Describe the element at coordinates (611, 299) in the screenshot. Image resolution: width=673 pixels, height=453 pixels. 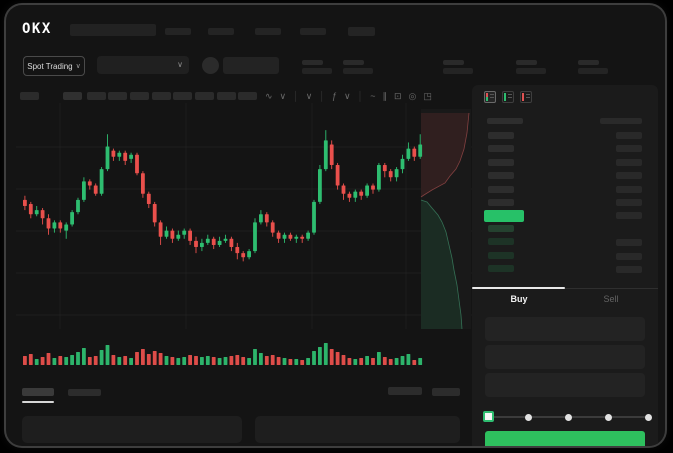
I see `tab-sell: Sell` at that location.